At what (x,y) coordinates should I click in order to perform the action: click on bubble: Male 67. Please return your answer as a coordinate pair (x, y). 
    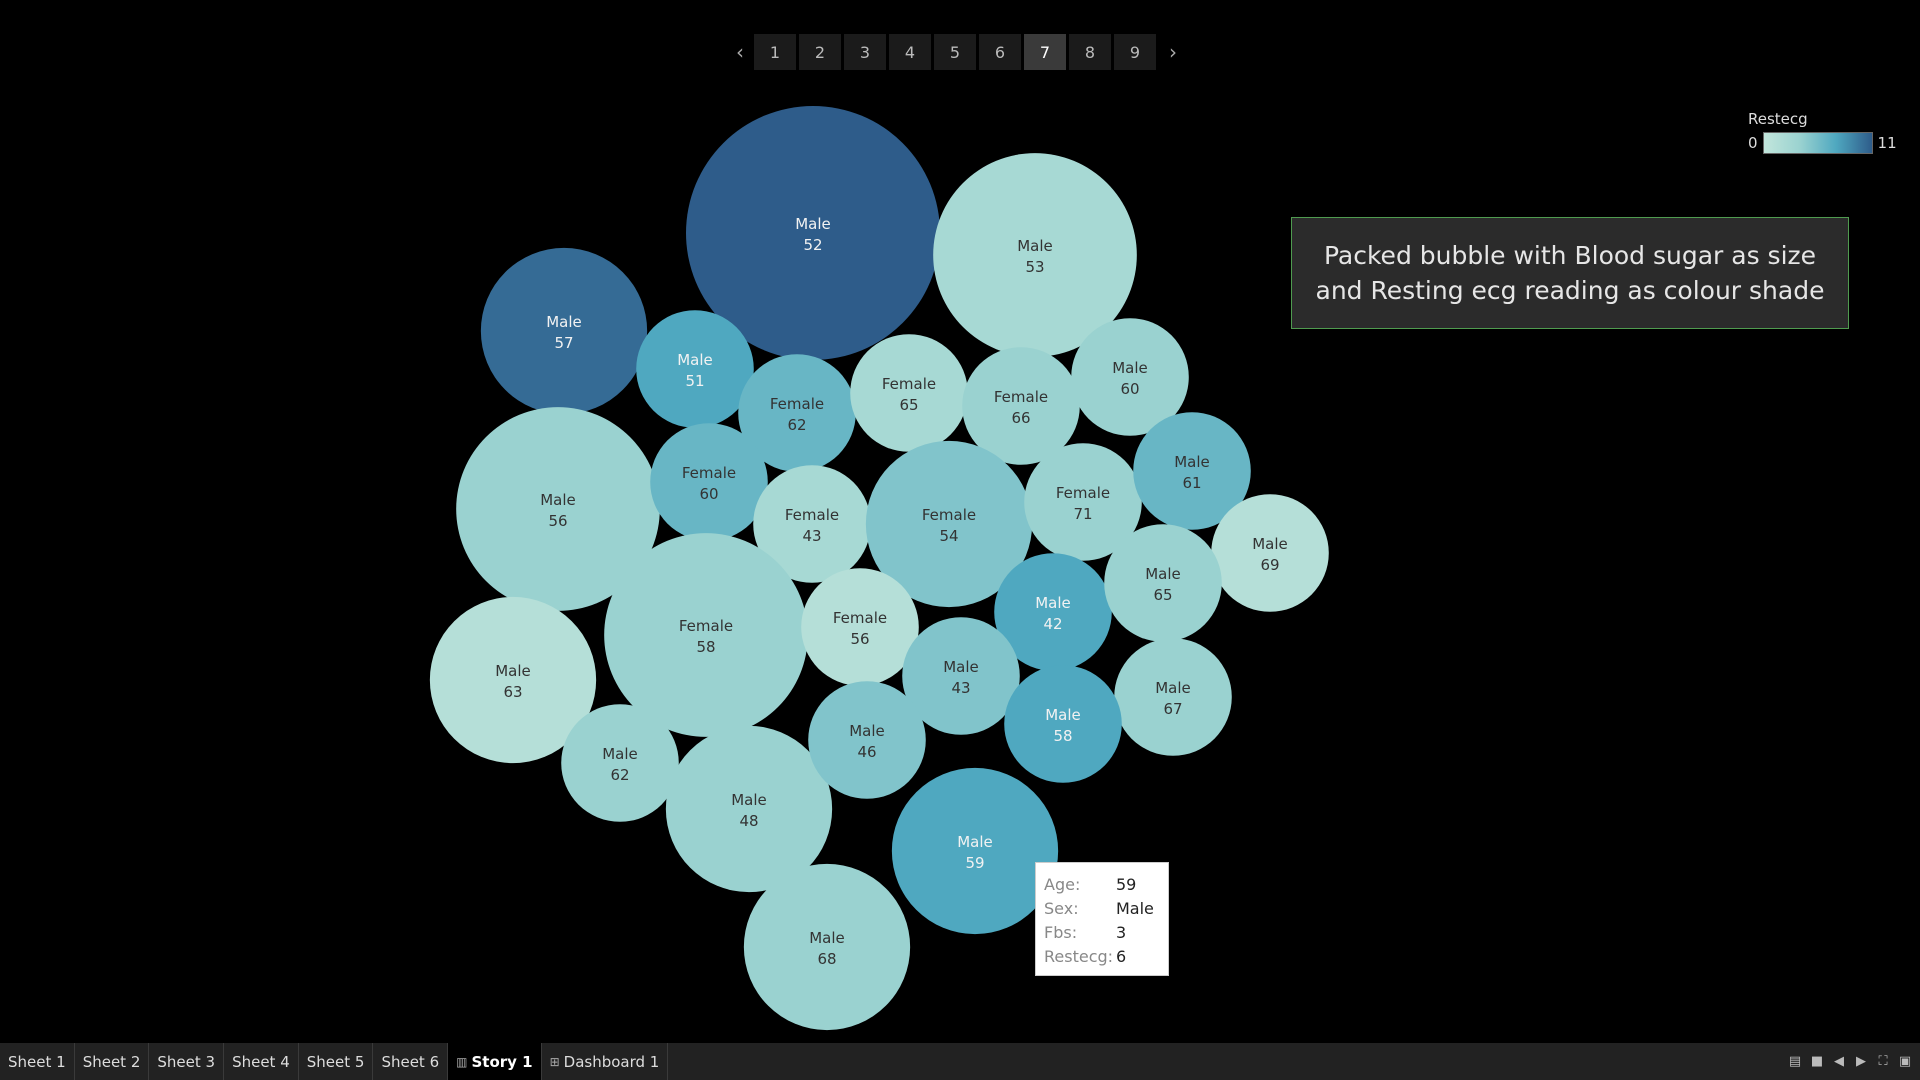
    Looking at the image, I should click on (1173, 697).